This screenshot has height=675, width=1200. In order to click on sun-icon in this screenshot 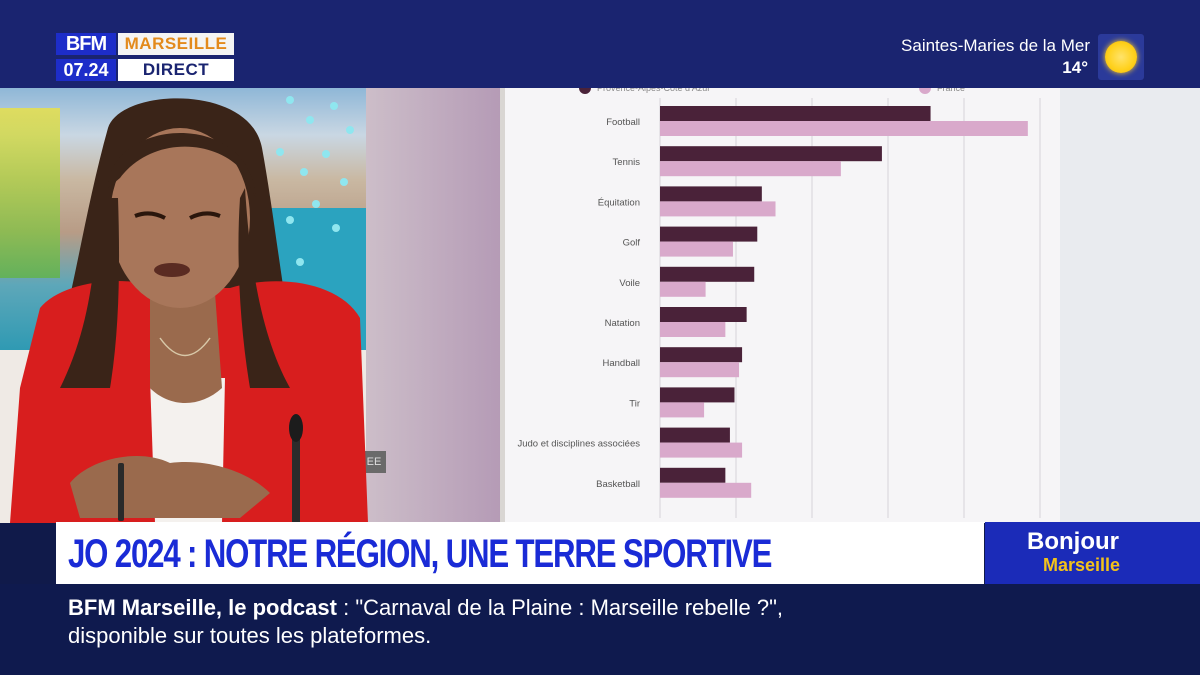, I will do `click(1121, 57)`.